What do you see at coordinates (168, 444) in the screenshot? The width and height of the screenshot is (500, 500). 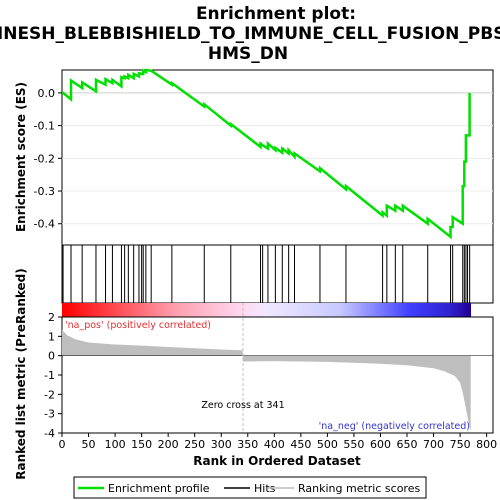 I see `x-tick-label: 200` at bounding box center [168, 444].